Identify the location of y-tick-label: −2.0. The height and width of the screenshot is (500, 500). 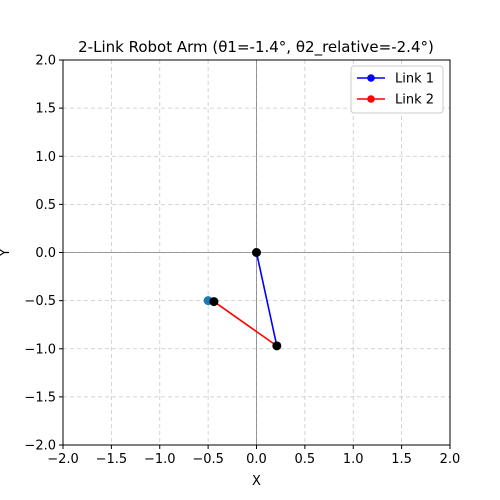
(40, 446).